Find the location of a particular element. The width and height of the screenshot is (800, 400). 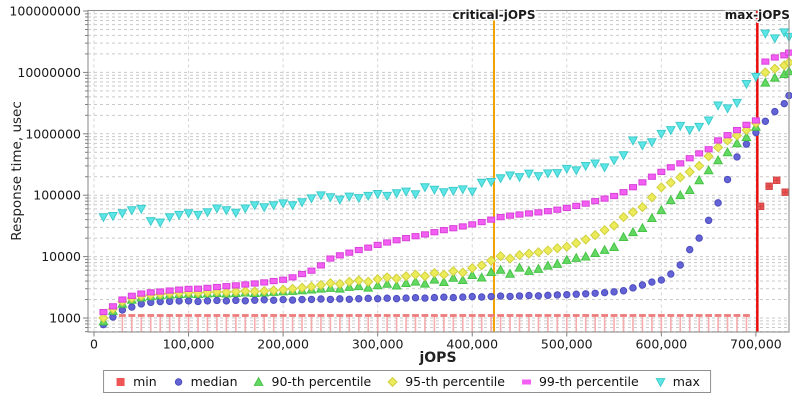

x-tick-label: 200,000 is located at coordinates (283, 344).